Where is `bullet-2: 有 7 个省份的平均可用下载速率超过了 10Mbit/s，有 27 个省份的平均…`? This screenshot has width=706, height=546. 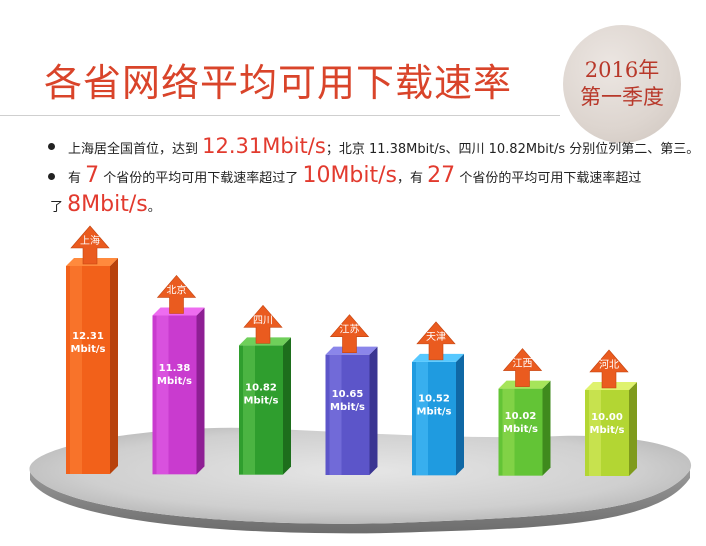 bullet-2: 有 7 个省份的平均可用下载速率超过了 10Mbit/s，有 27 个省份的平均… is located at coordinates (366, 177).